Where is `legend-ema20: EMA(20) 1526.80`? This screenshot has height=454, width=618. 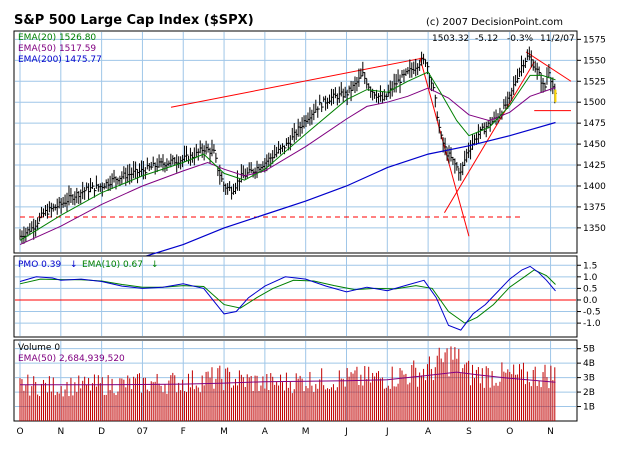 legend-ema20: EMA(20) 1526.80 is located at coordinates (57, 38).